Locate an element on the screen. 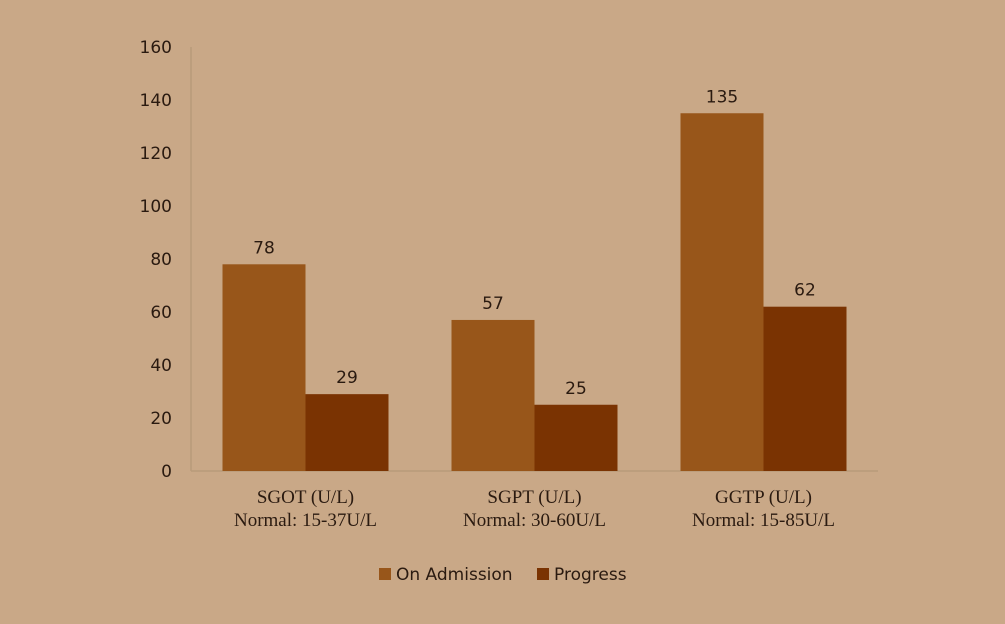 The width and height of the screenshot is (1005, 624). legend-label: Progress is located at coordinates (590, 575).